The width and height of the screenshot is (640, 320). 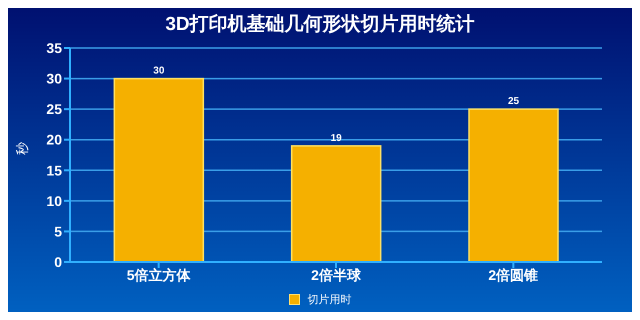 I want to click on y-tick-label: 5, so click(x=58, y=231).